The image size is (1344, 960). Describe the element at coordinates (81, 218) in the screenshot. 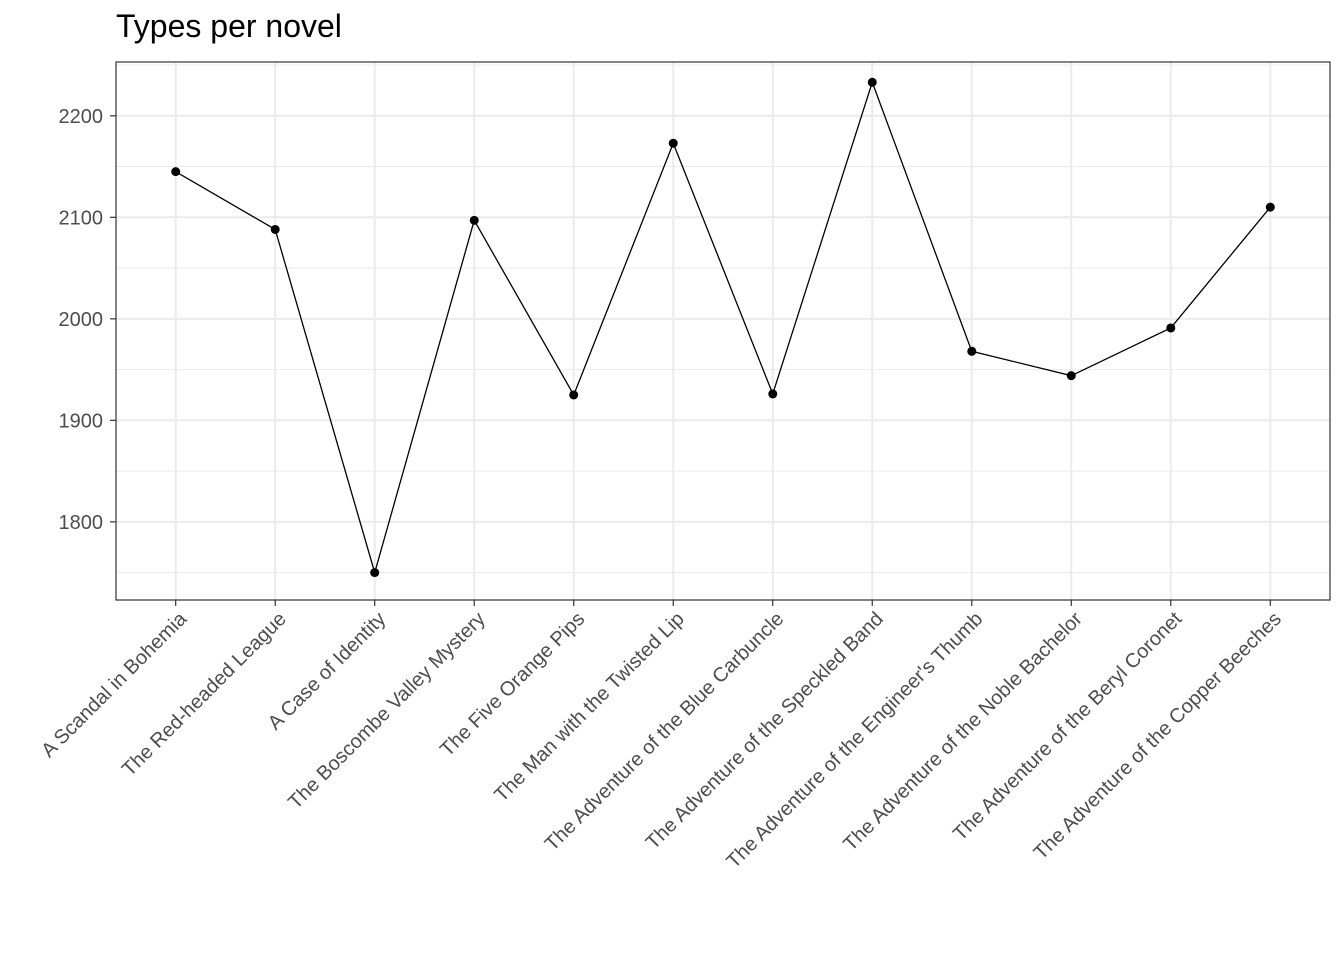

I see `y-tick-label: 2100` at that location.